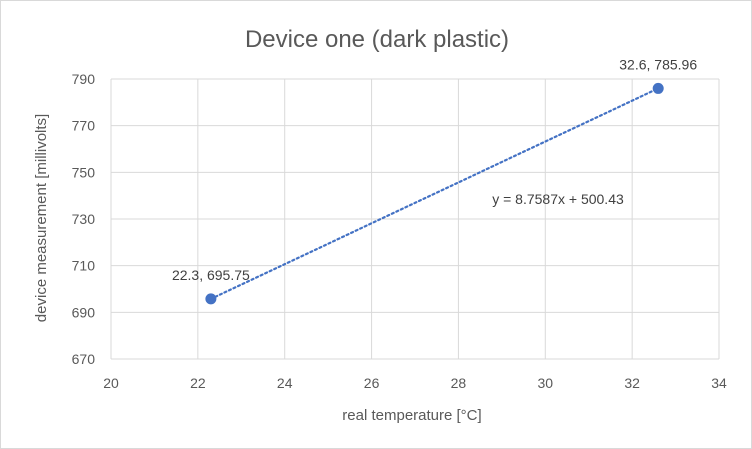 The height and width of the screenshot is (449, 752). I want to click on y-tick-label: 770, so click(84, 126).